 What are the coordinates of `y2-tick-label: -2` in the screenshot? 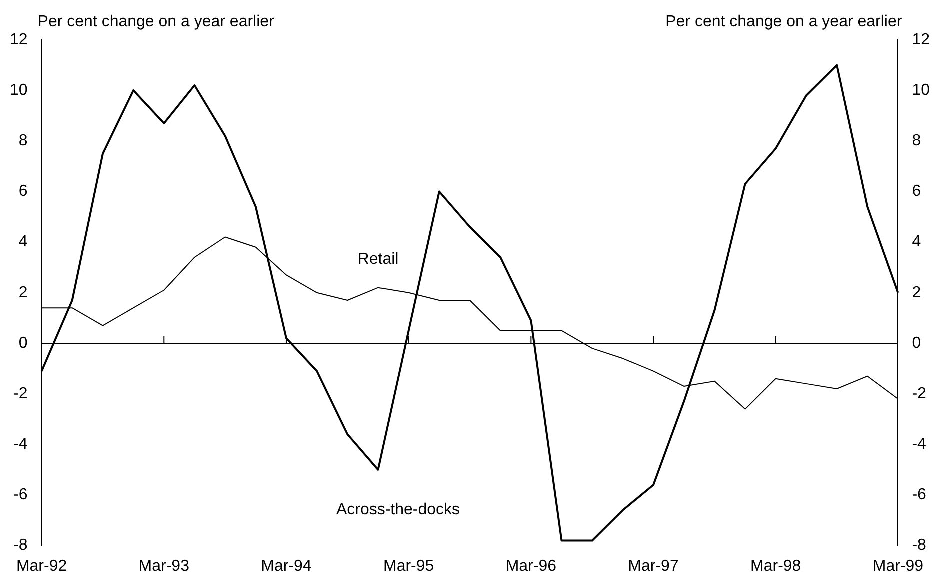 It's located at (919, 393).